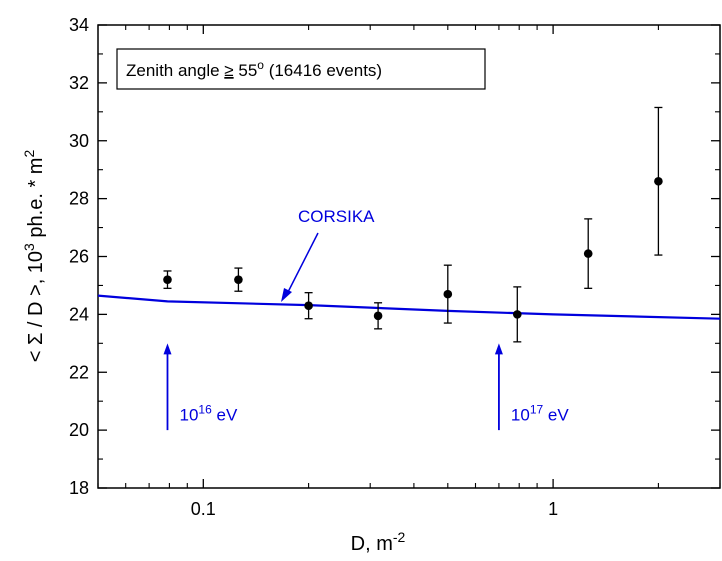  I want to click on legend-text: Zenith angle ≥ 55o (16416 events), so click(254, 69).